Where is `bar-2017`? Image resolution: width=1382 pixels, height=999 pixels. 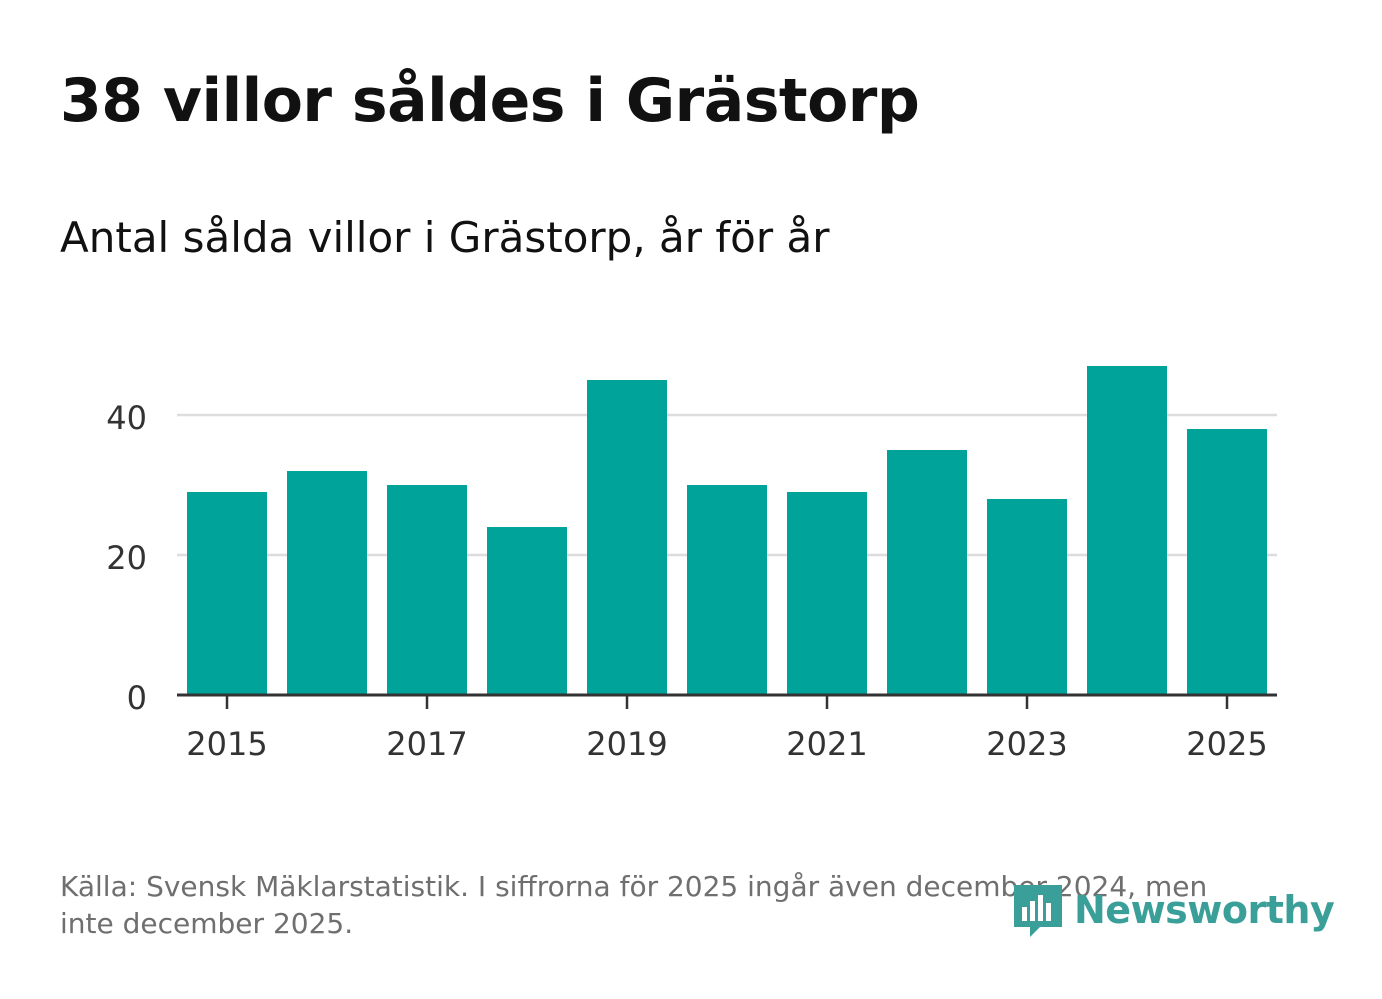 bar-2017 is located at coordinates (427, 590).